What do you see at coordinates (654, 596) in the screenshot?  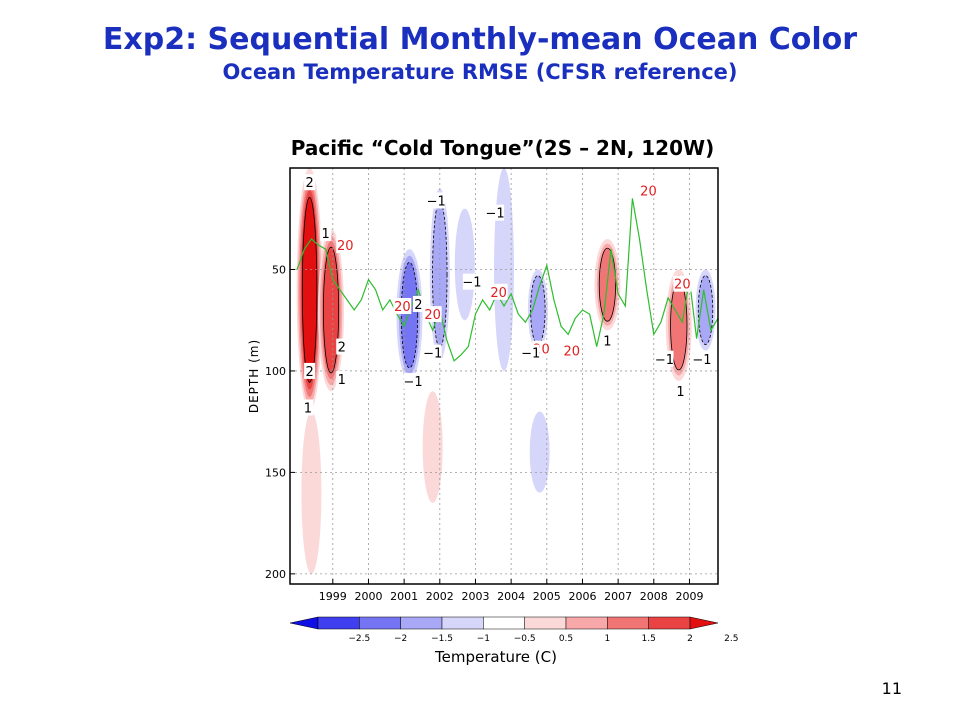 I see `x-tick-label: 2008` at bounding box center [654, 596].